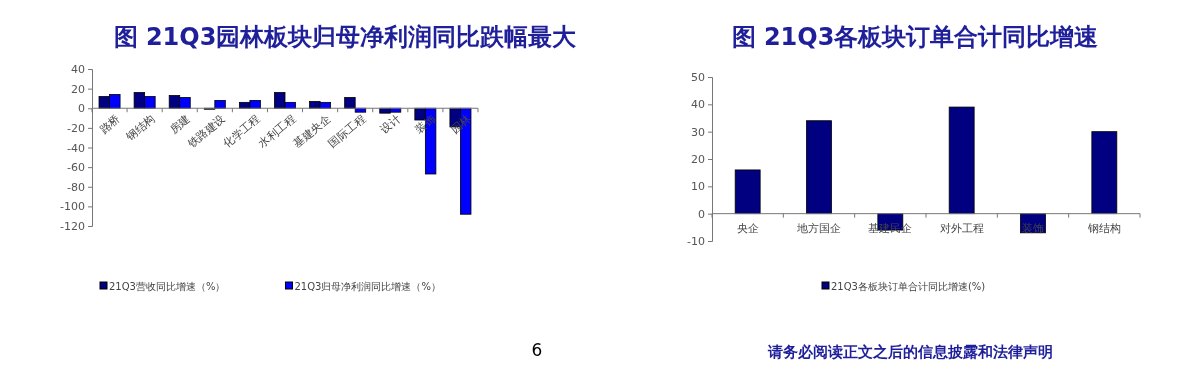 The image size is (1179, 377). Describe the element at coordinates (747, 228) in the screenshot. I see `x-tick-label: 央企` at that location.